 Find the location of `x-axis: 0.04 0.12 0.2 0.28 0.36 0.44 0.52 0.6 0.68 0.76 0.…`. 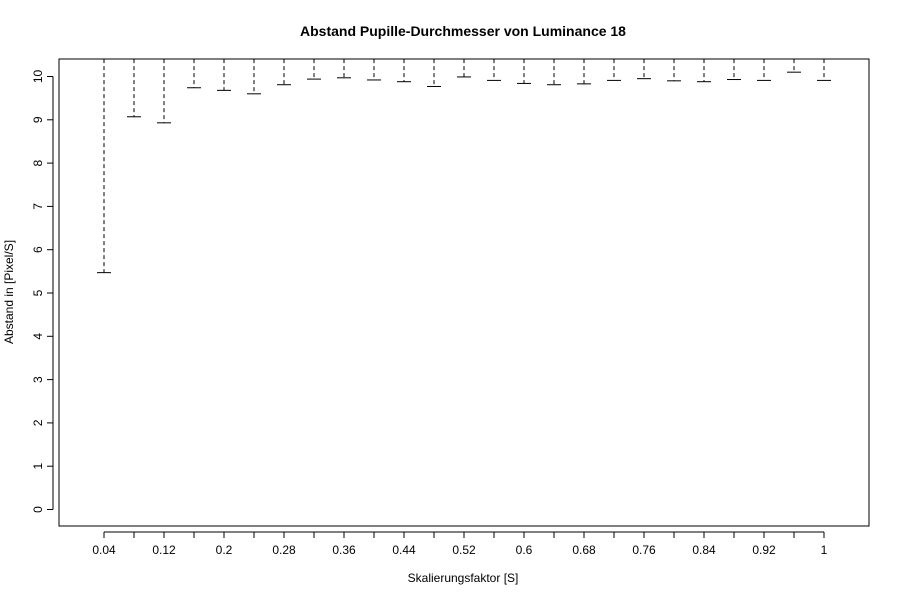

x-axis: 0.04 0.12 0.2 0.28 0.36 0.44 0.52 0.6 0.68 0.76 0.… is located at coordinates (460, 544).